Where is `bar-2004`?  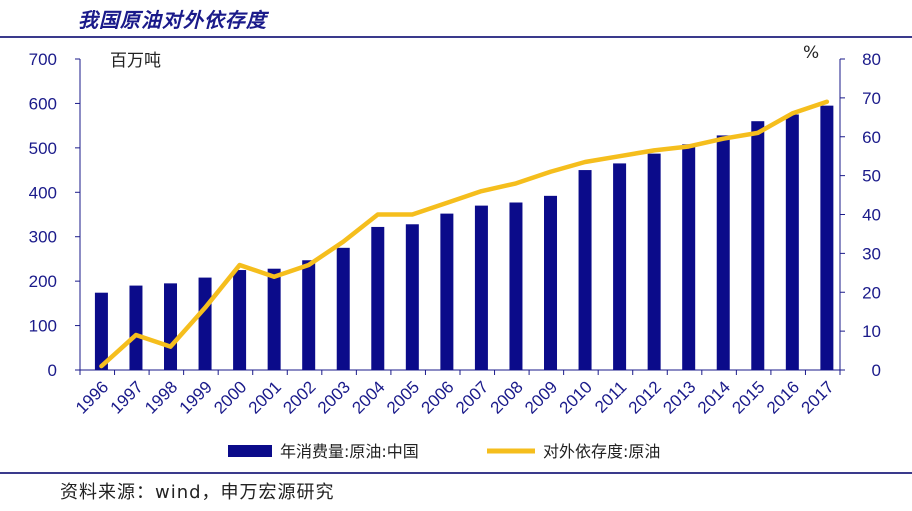 bar-2004 is located at coordinates (378, 298).